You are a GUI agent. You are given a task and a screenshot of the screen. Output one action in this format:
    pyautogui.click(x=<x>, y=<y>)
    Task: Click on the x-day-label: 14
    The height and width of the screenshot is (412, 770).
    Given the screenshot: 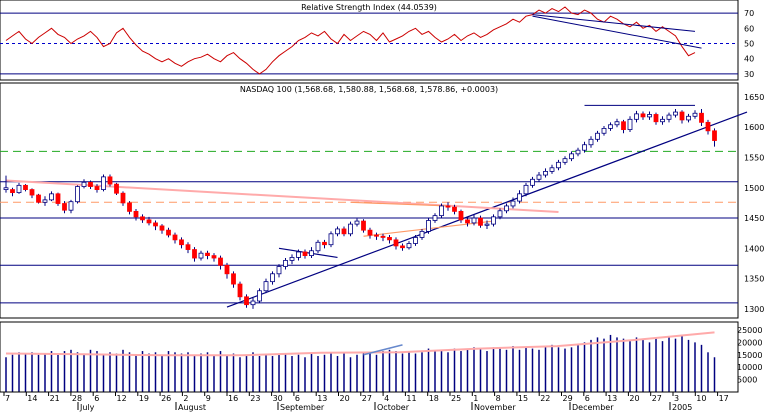 What is the action you would take?
    pyautogui.click(x=32, y=398)
    